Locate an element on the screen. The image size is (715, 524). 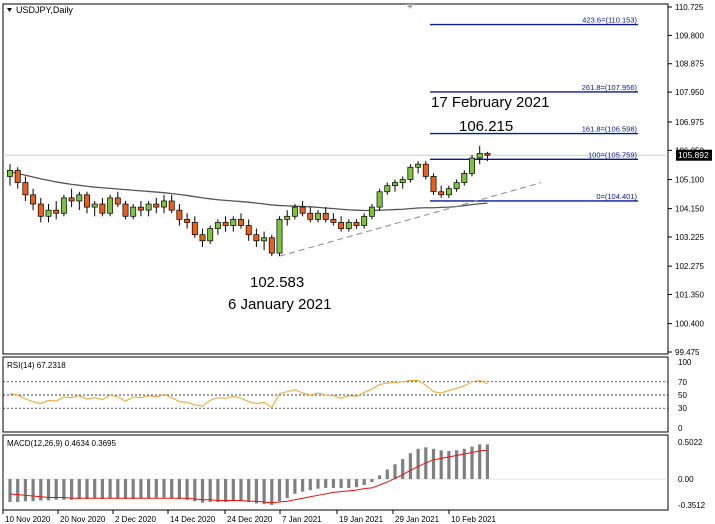
date-tick-label: 10 Feb 2021 is located at coordinates (473, 519).